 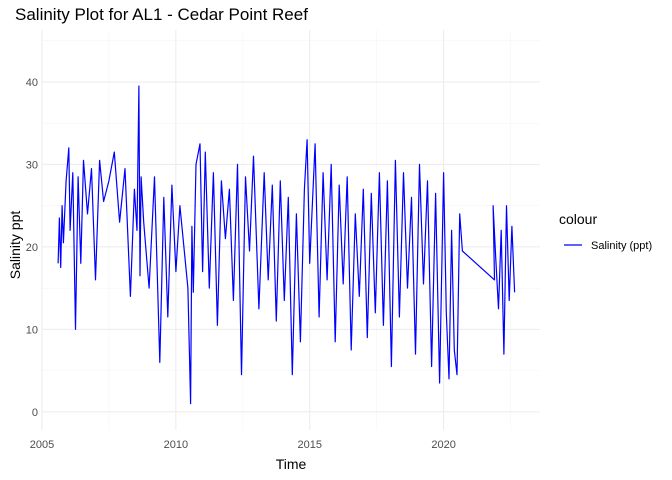 What do you see at coordinates (443, 445) in the screenshot?
I see `x-tick-label: 2020` at bounding box center [443, 445].